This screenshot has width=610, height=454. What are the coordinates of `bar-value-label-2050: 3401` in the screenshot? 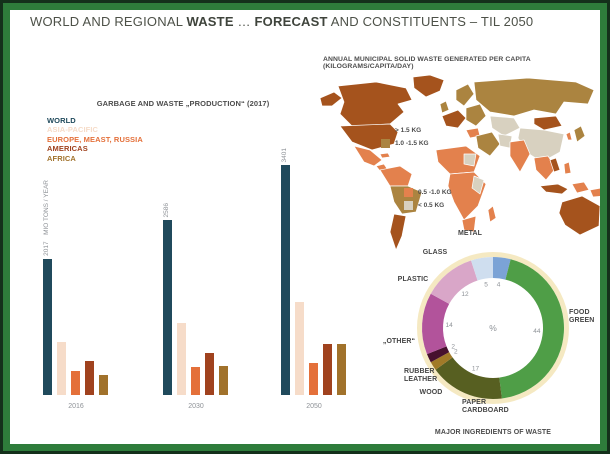 It's located at (284, 154).